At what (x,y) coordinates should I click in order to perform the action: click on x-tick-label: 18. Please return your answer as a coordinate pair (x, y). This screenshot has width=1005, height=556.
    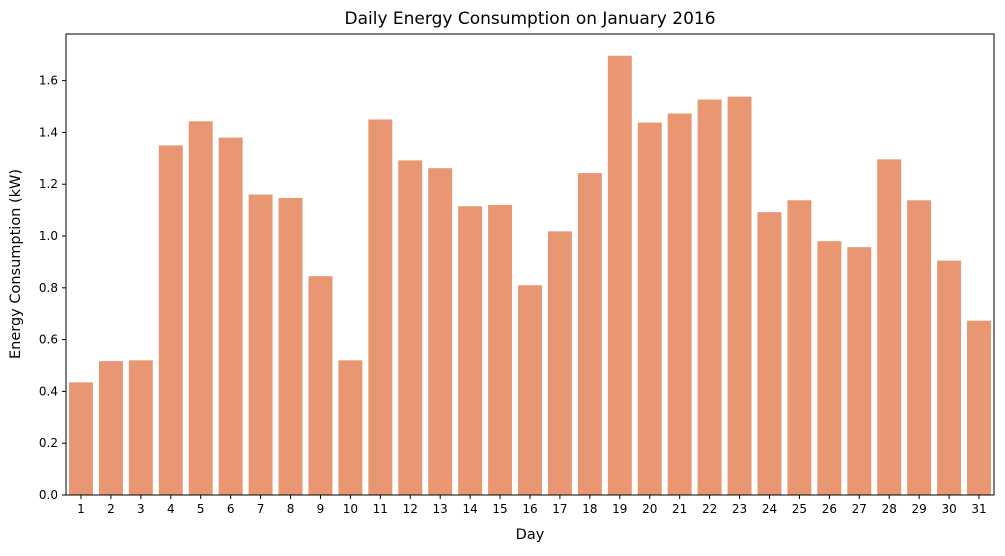
    Looking at the image, I should click on (589, 509).